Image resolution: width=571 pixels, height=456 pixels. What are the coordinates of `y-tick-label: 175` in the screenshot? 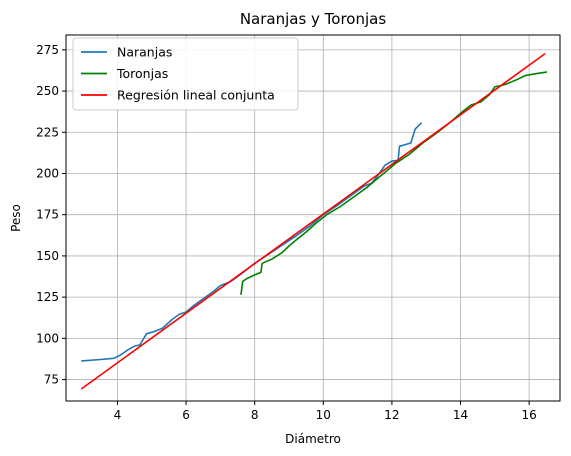 It's located at (47, 215).